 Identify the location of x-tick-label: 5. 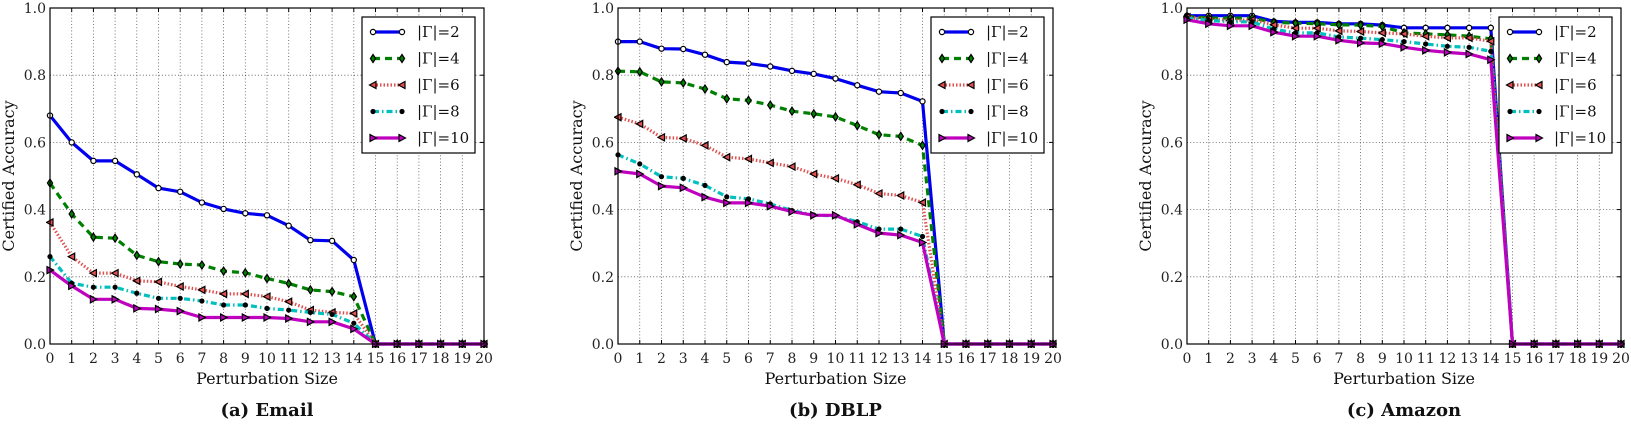
(726, 359).